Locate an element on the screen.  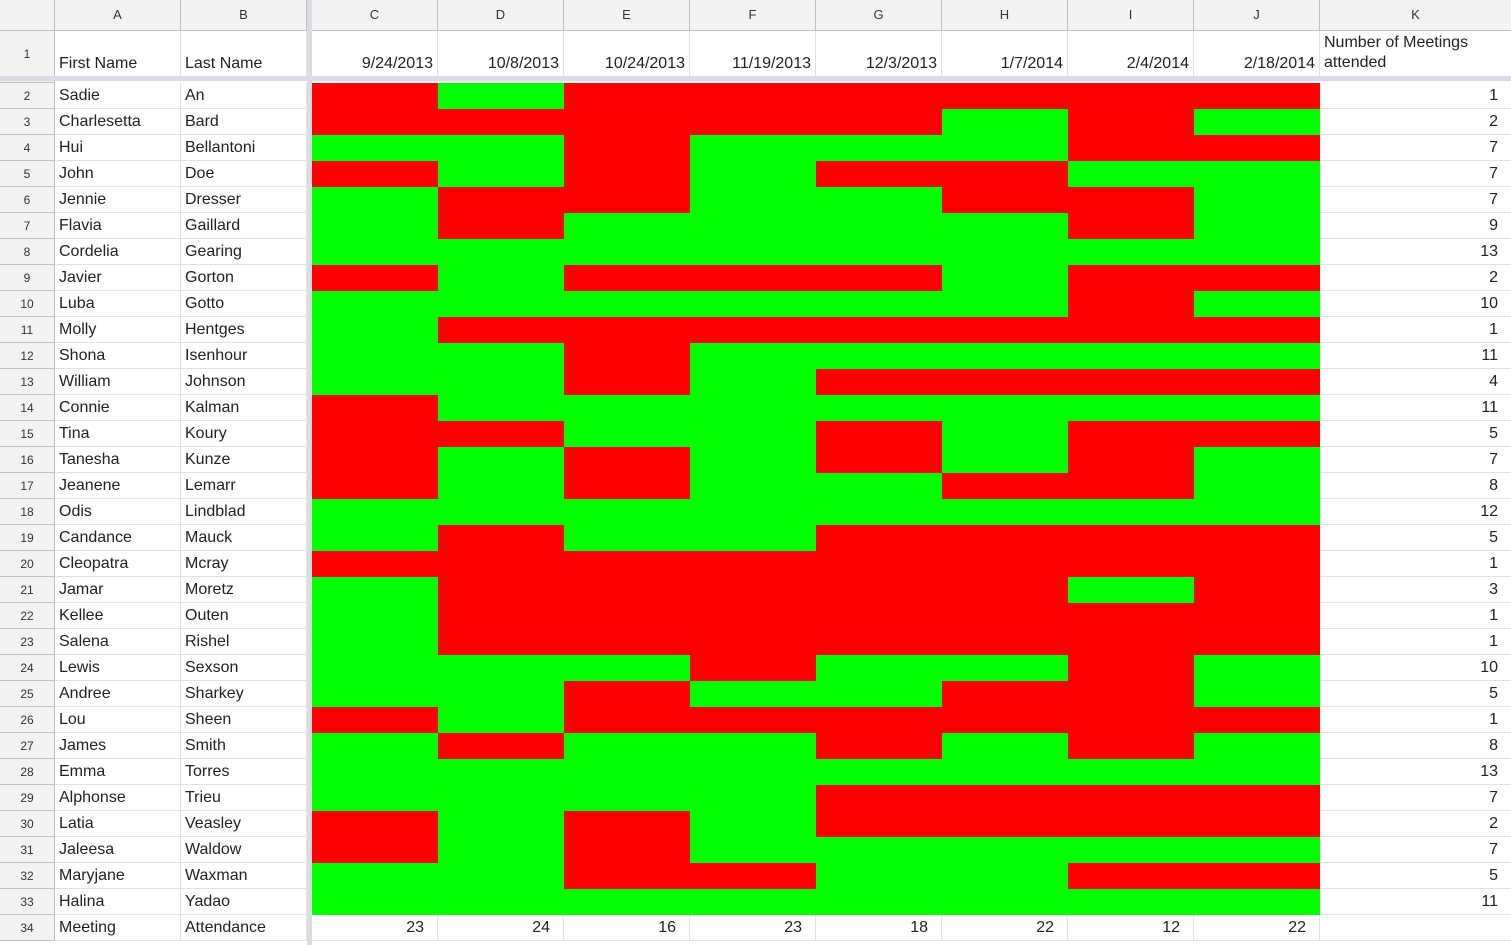
frozen-row-divider is located at coordinates (755, 78).